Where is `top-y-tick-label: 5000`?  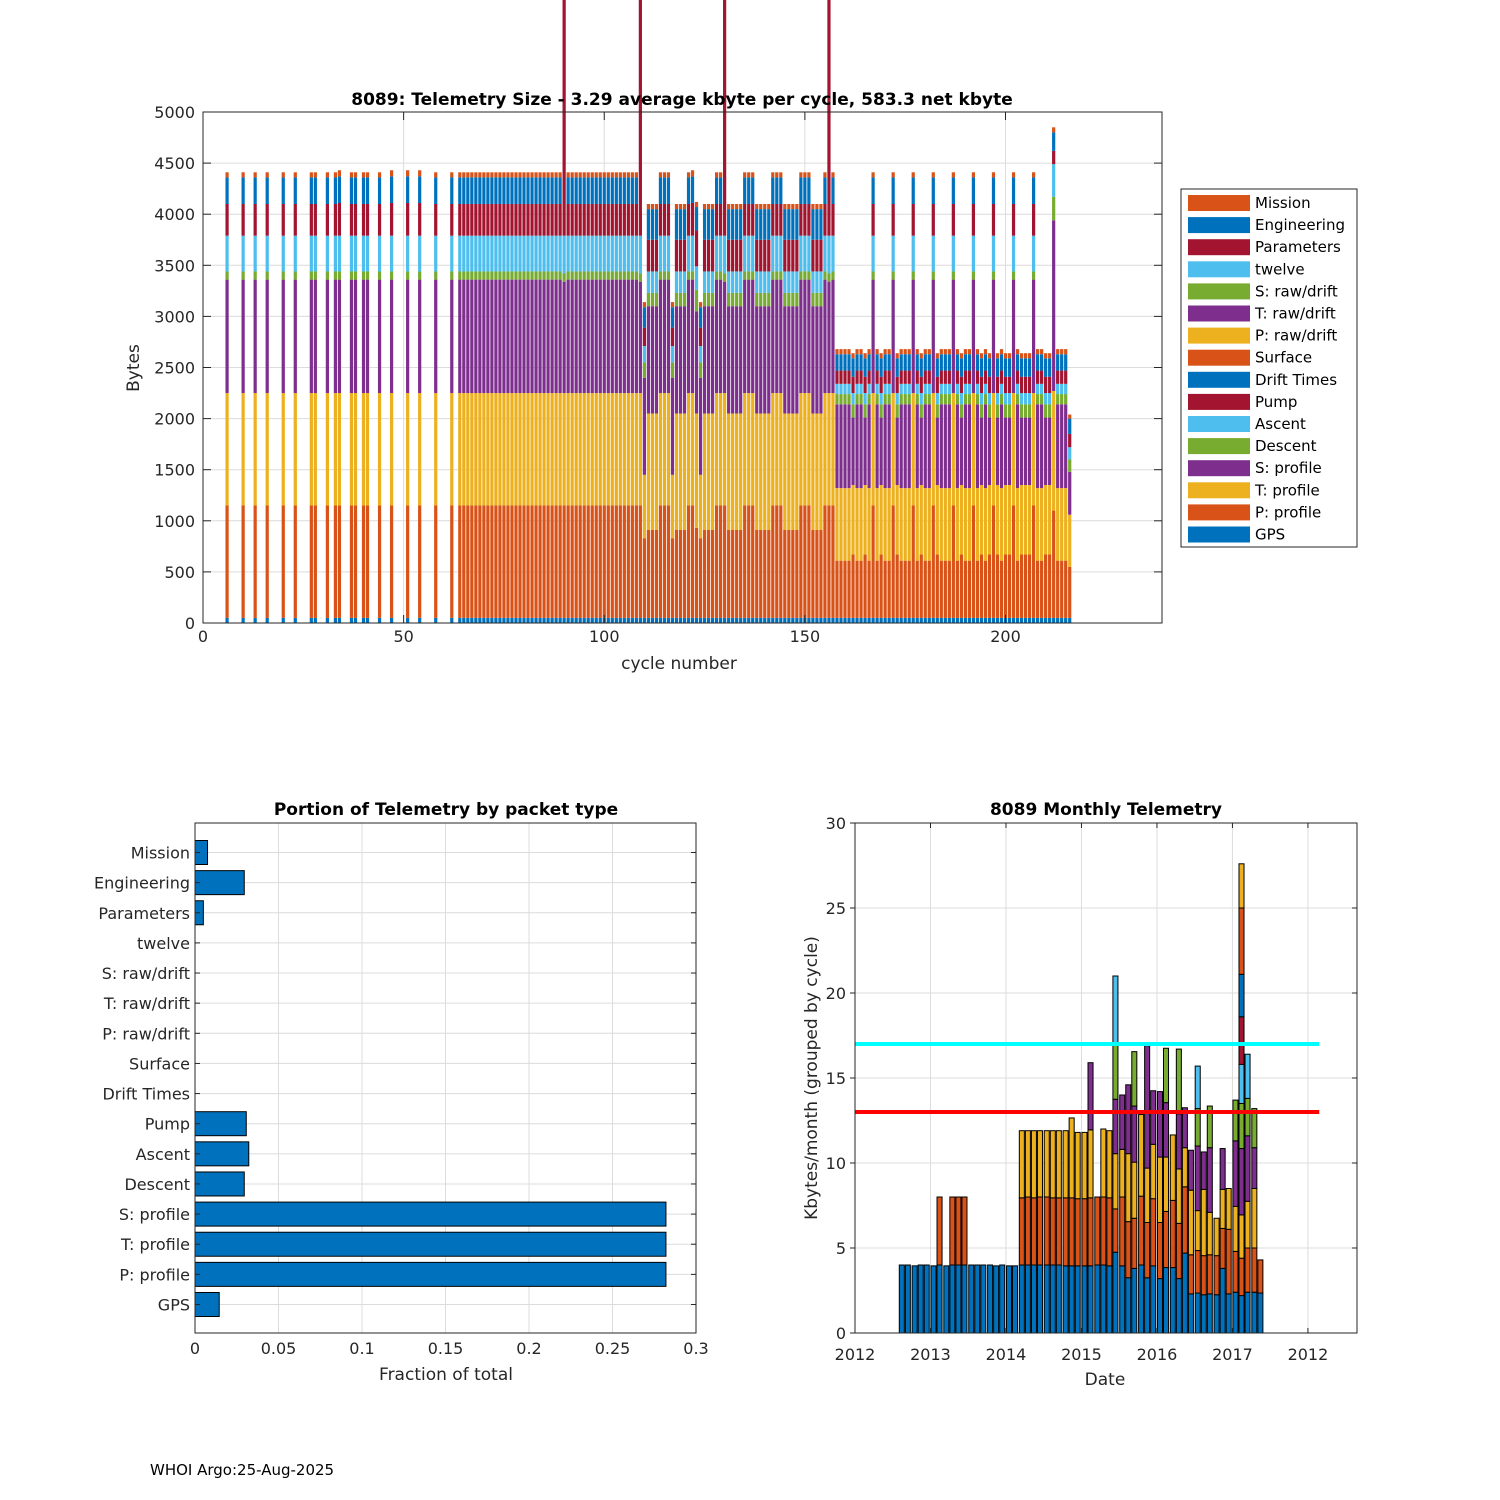
top-y-tick-label: 5000 is located at coordinates (174, 112).